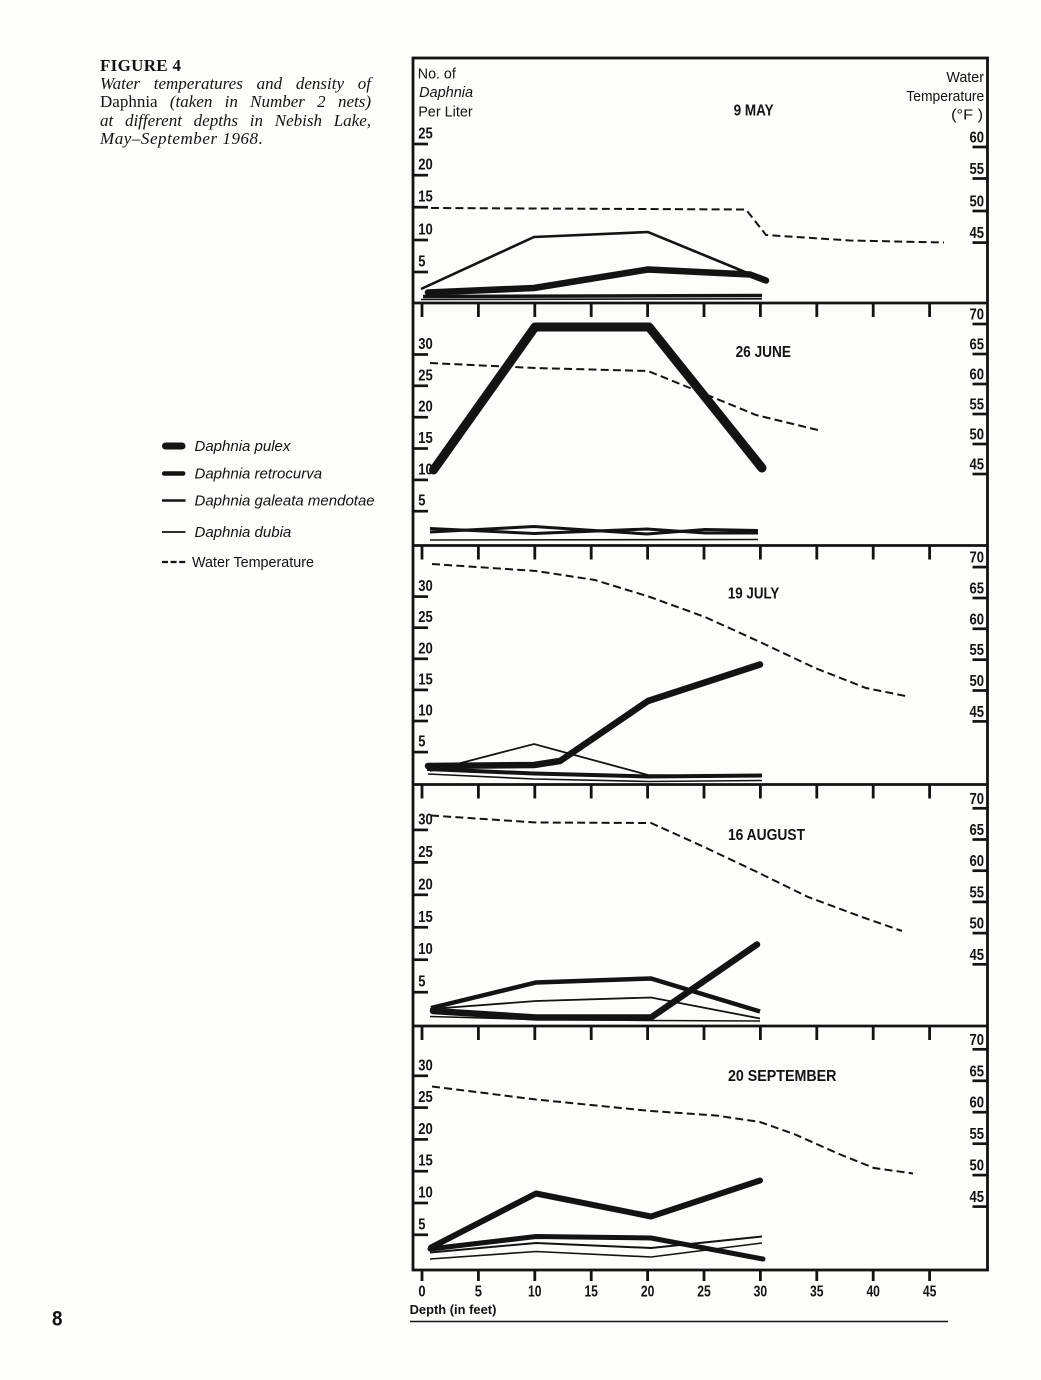  I want to click on svg-text: Temperature, so click(945, 96).